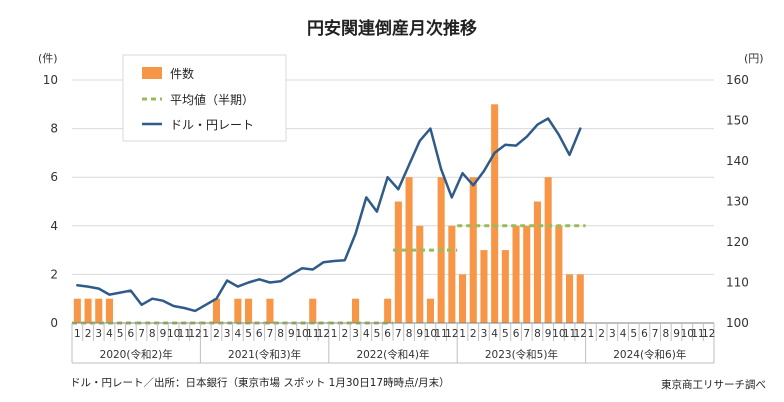  Describe the element at coordinates (737, 283) in the screenshot. I see `right-tick-label: 110` at that location.